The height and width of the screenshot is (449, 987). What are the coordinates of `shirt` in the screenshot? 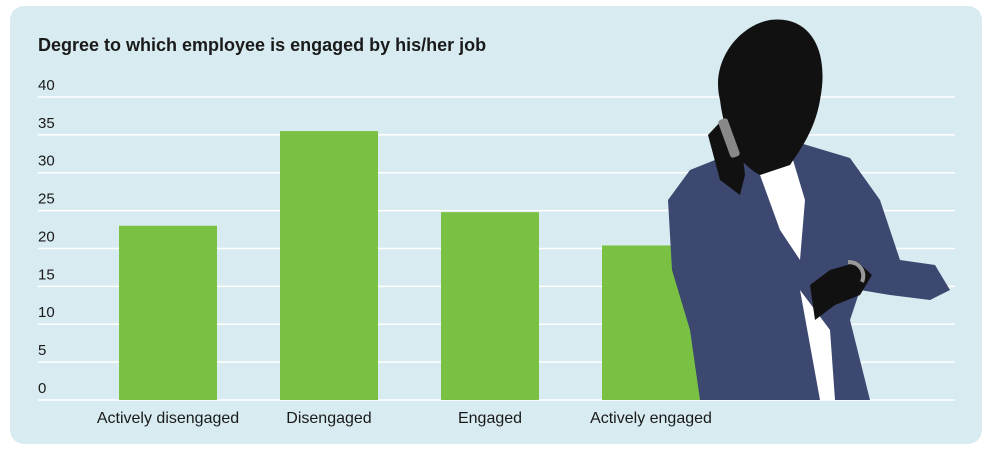 It's located at (817, 345).